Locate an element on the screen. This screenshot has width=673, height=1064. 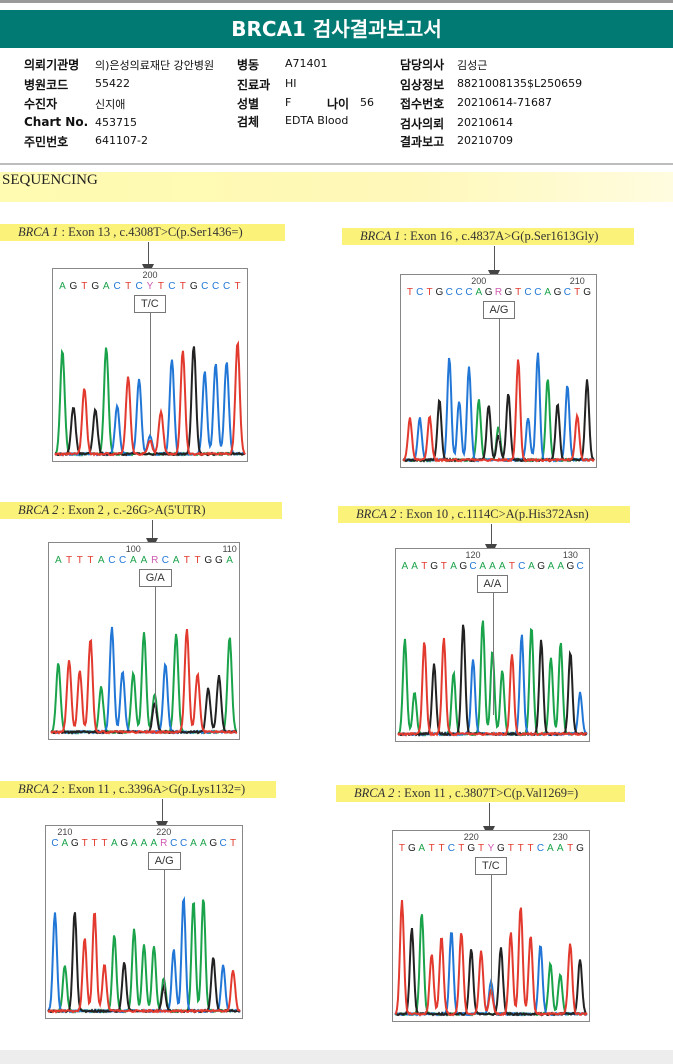
report-date-label: 결과보고 is located at coordinates (422, 142).